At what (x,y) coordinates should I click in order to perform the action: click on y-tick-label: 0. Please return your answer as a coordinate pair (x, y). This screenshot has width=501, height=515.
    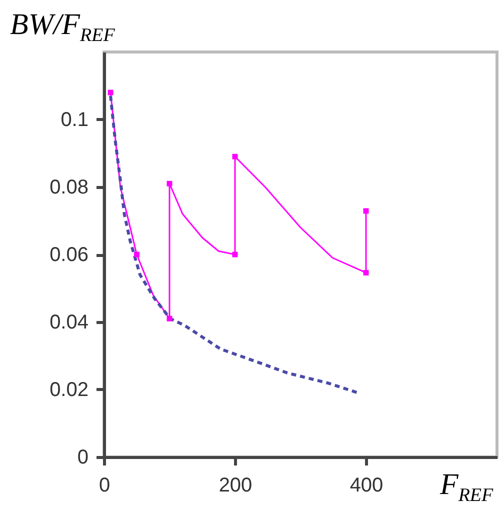
    Looking at the image, I should click on (82, 457).